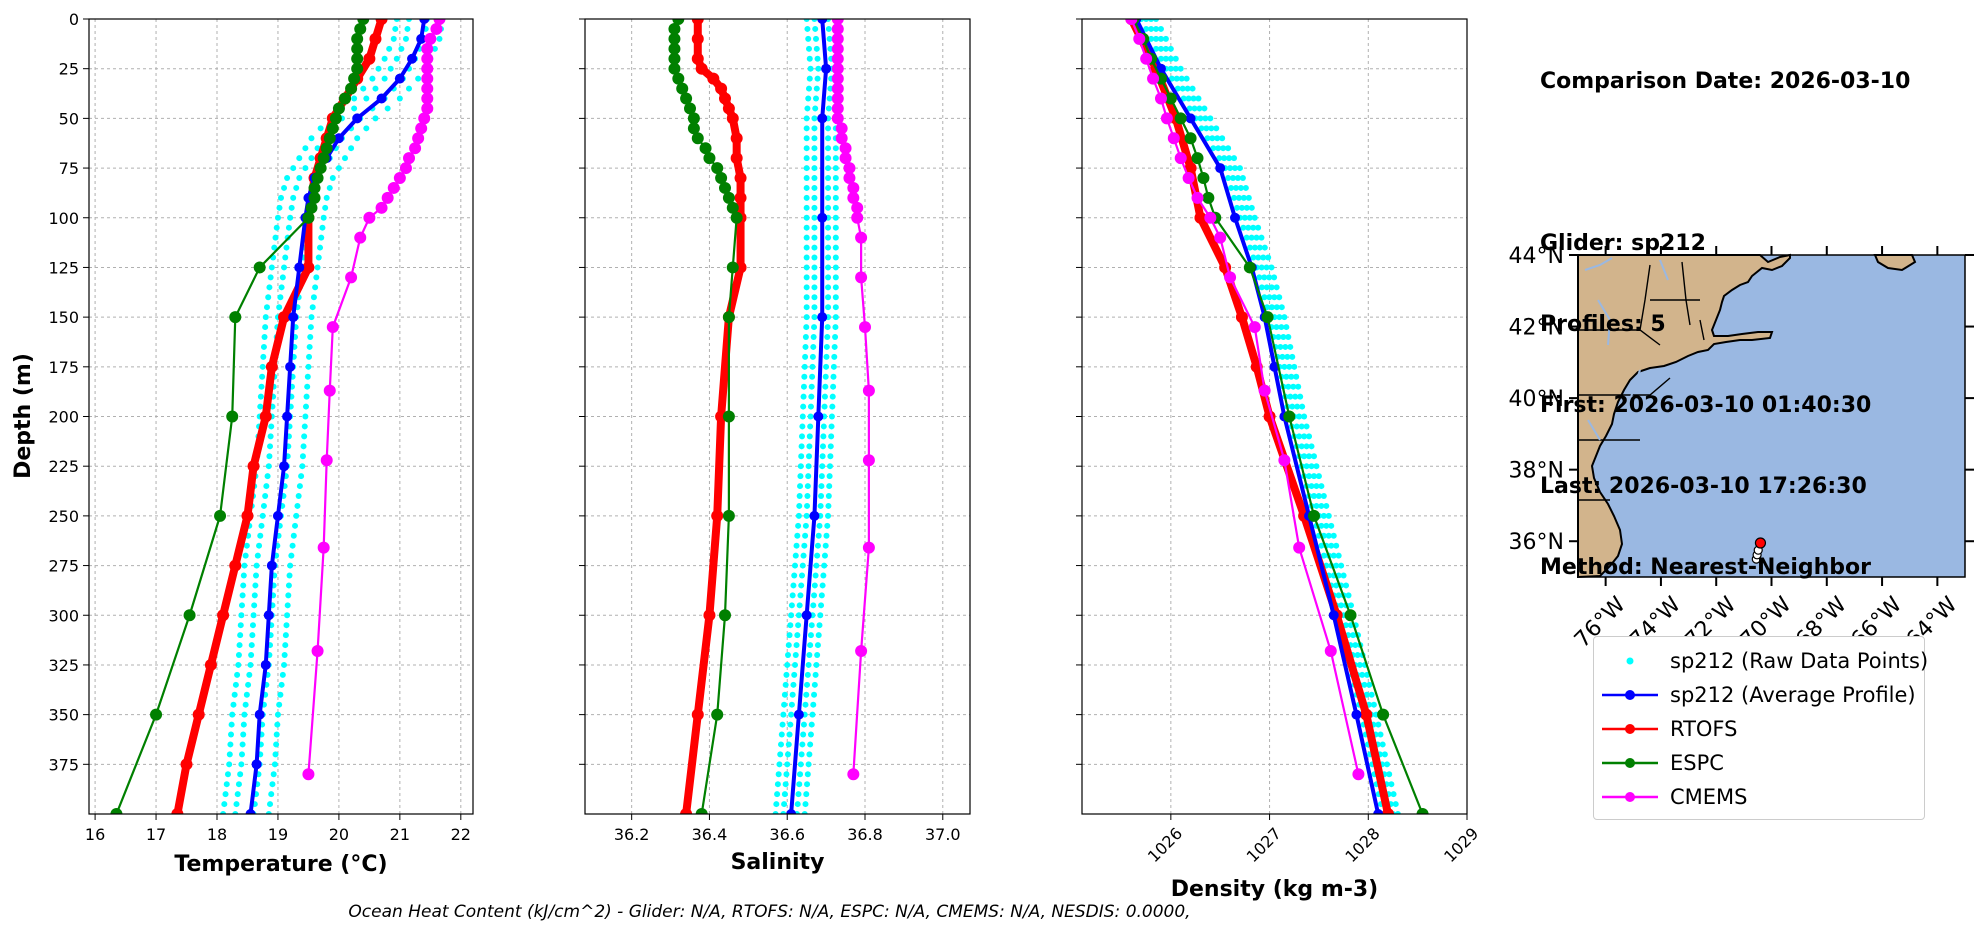  Describe the element at coordinates (1626, 349) in the screenshot. I see `map-rivers` at that location.